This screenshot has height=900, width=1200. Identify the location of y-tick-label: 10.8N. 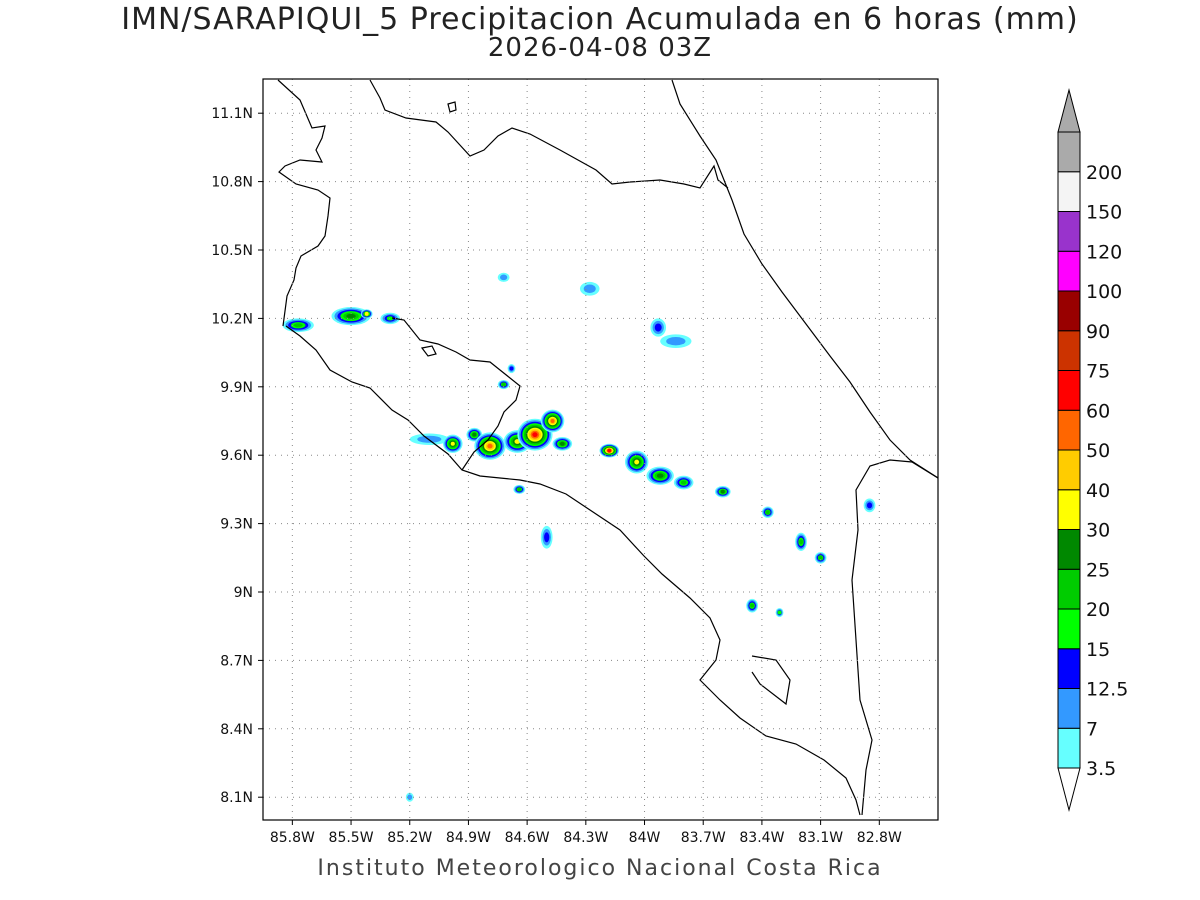
(232, 183).